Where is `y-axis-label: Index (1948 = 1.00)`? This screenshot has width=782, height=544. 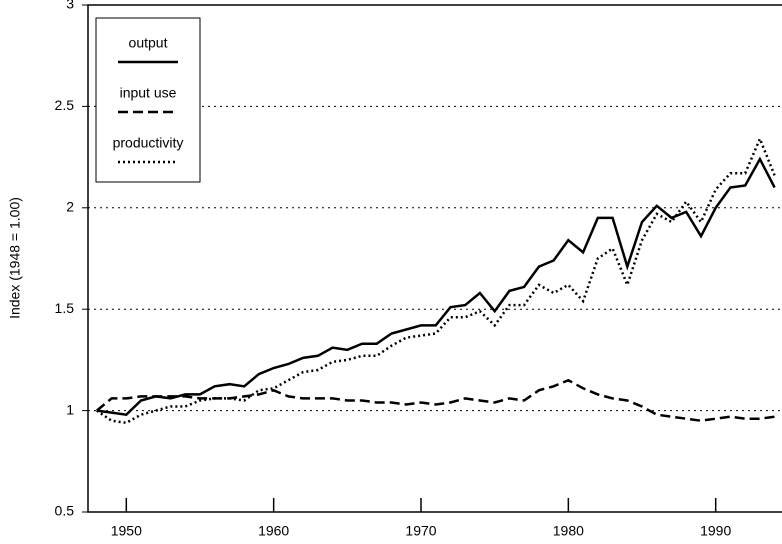
y-axis-label: Index (1948 = 1.00) is located at coordinates (15, 258).